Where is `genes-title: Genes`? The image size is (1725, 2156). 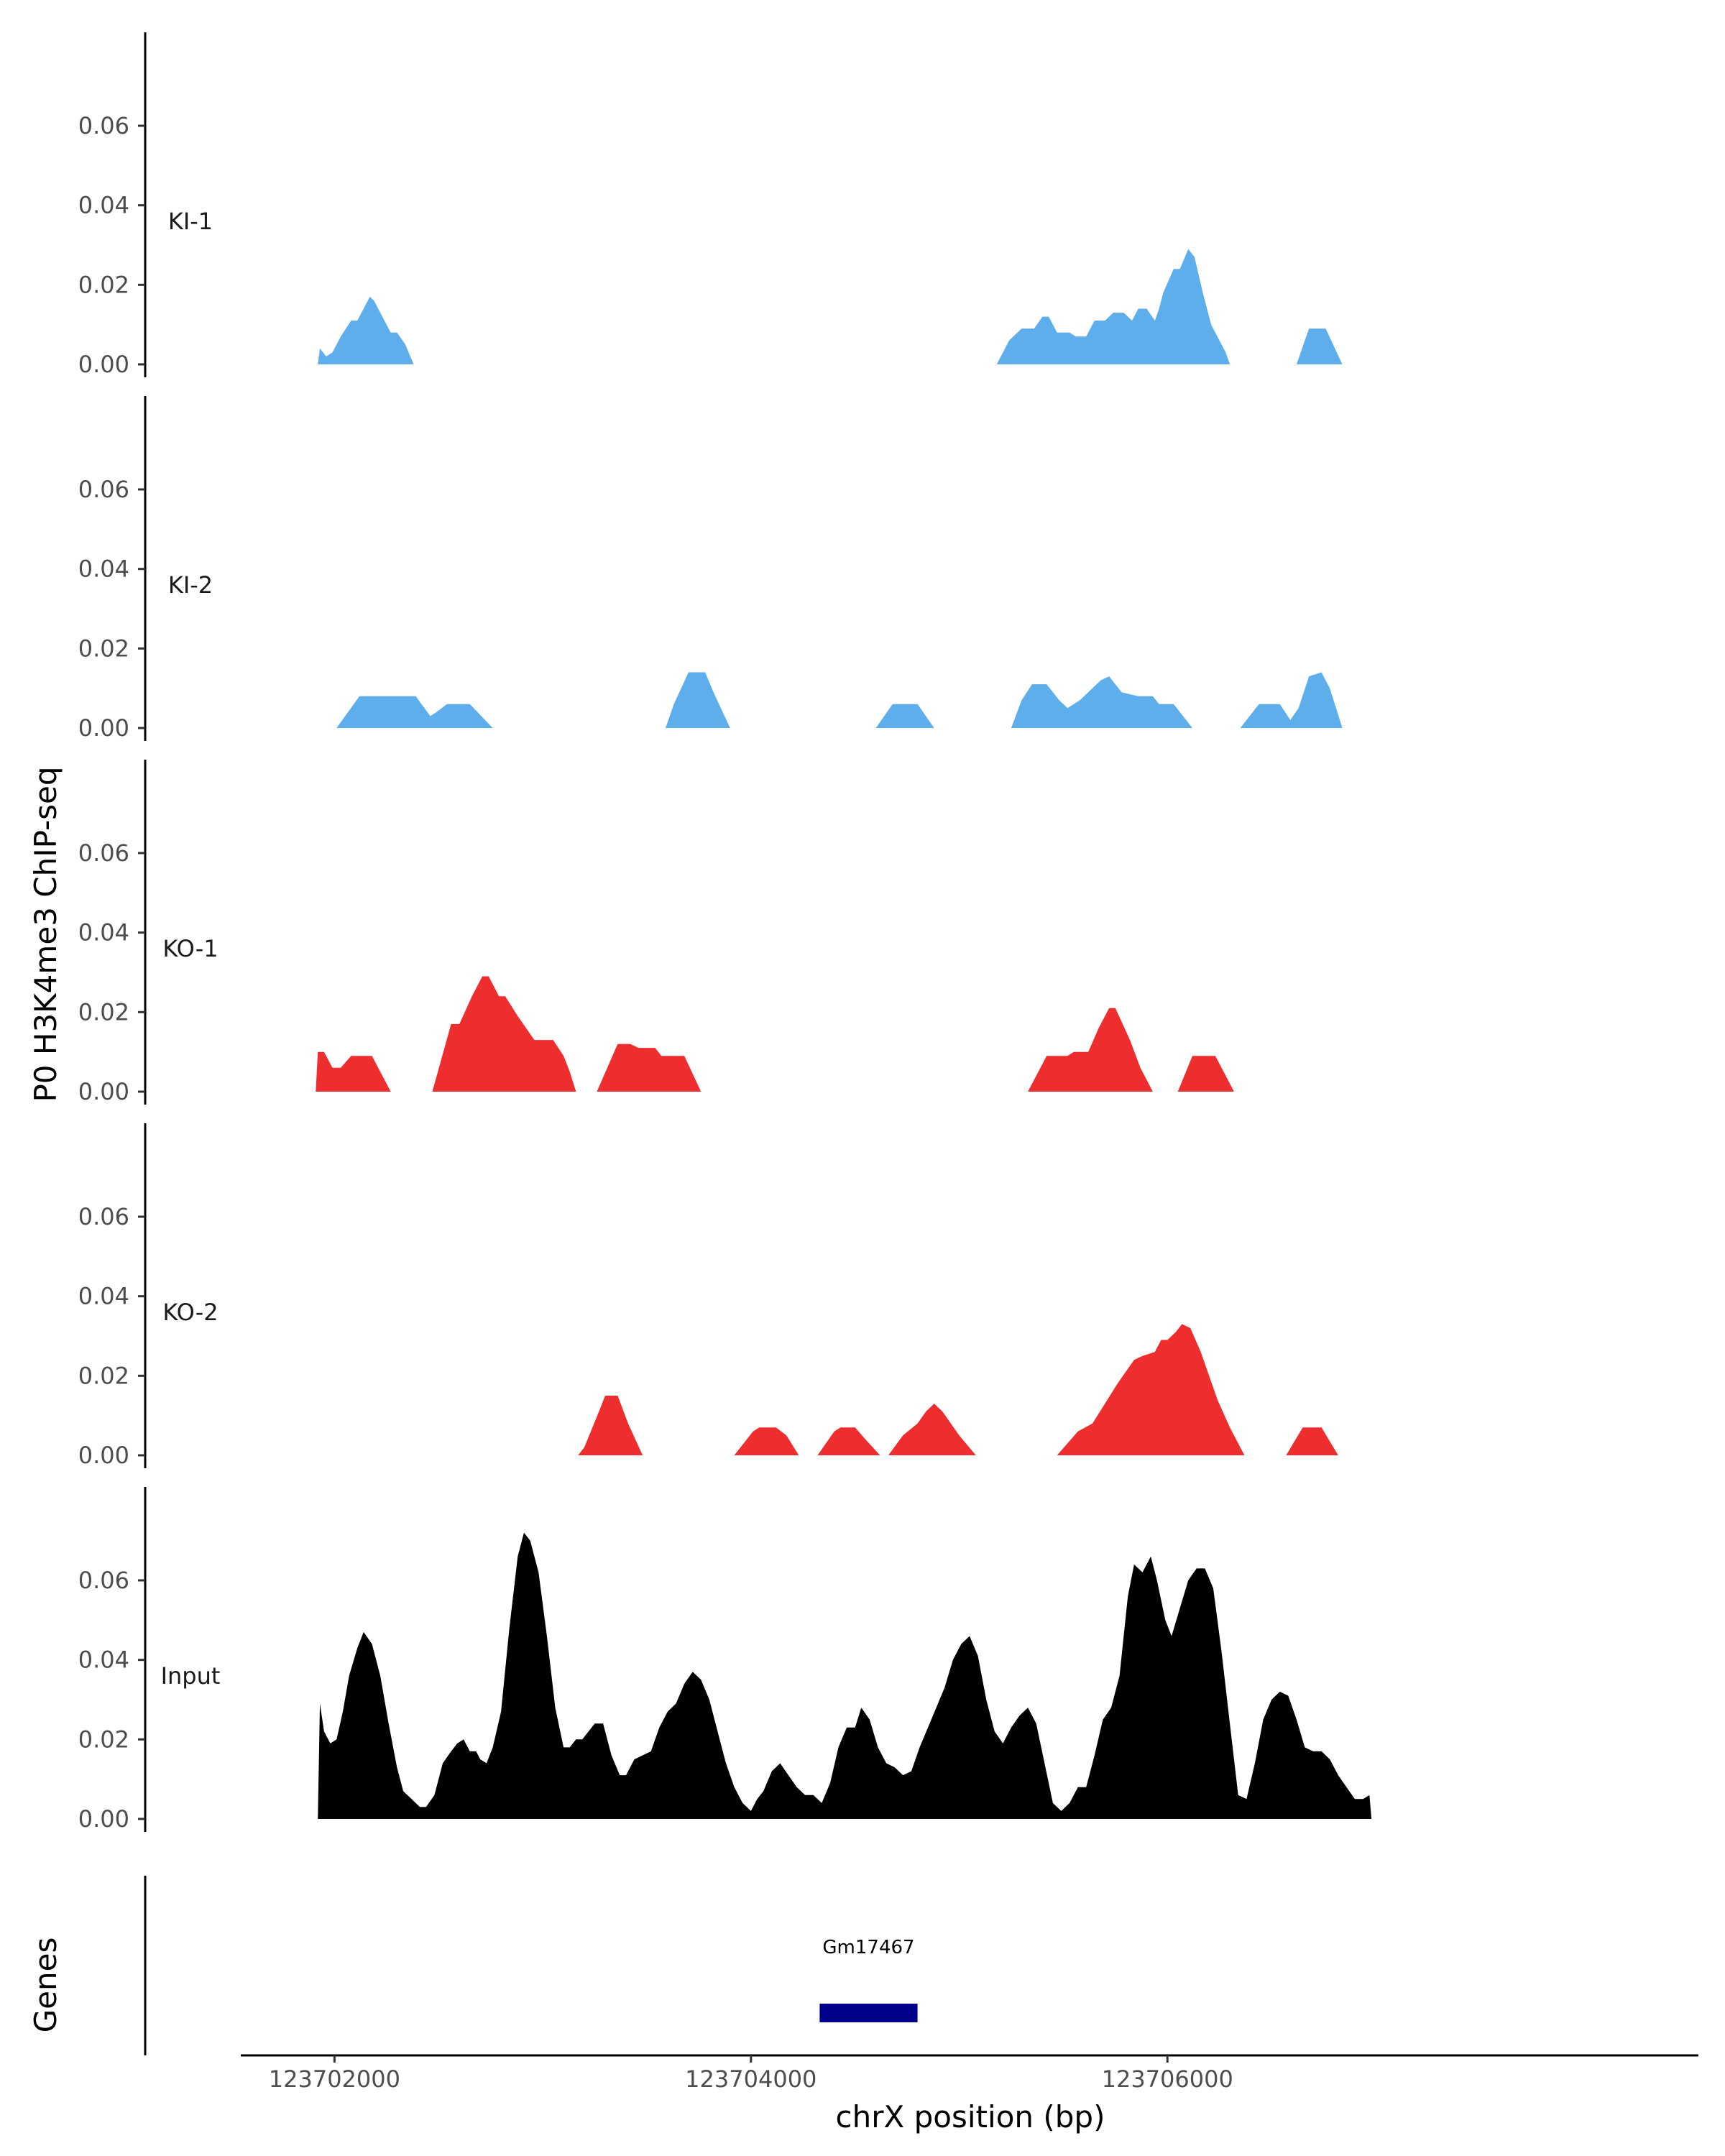
genes-title: Genes is located at coordinates (45, 1985).